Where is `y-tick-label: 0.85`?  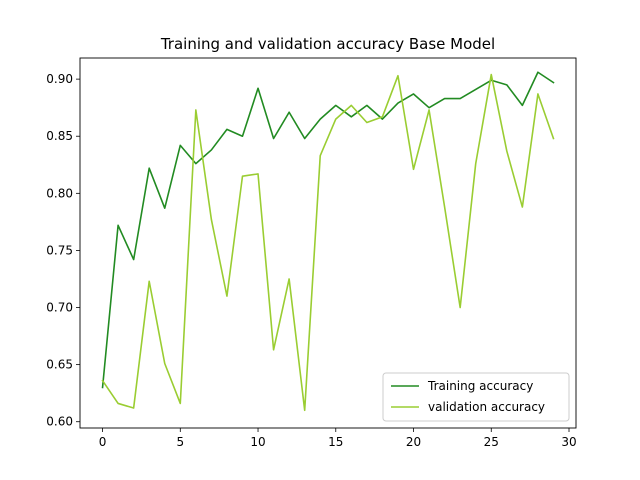
y-tick-label: 0.85 is located at coordinates (59, 136).